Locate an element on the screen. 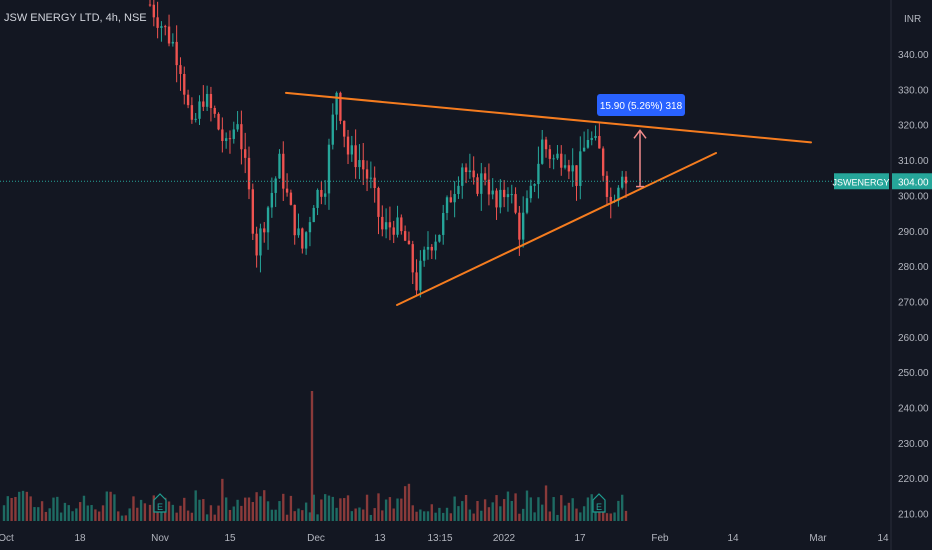 The image size is (932, 550). y-tick-label: 210.00 is located at coordinates (913, 515).